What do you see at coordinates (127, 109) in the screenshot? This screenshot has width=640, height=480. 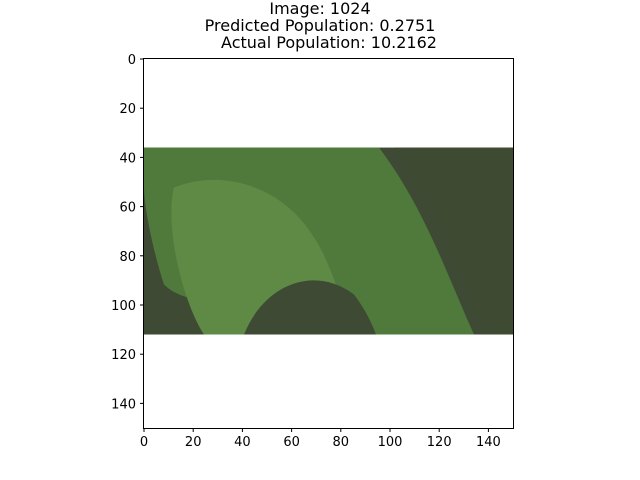 I see `y-tick-label: 20` at bounding box center [127, 109].